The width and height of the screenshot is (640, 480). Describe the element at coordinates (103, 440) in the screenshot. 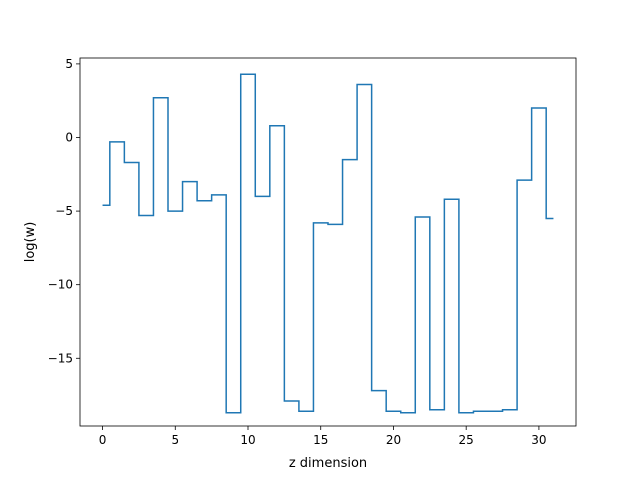

I see `x-tick-label: 0` at that location.